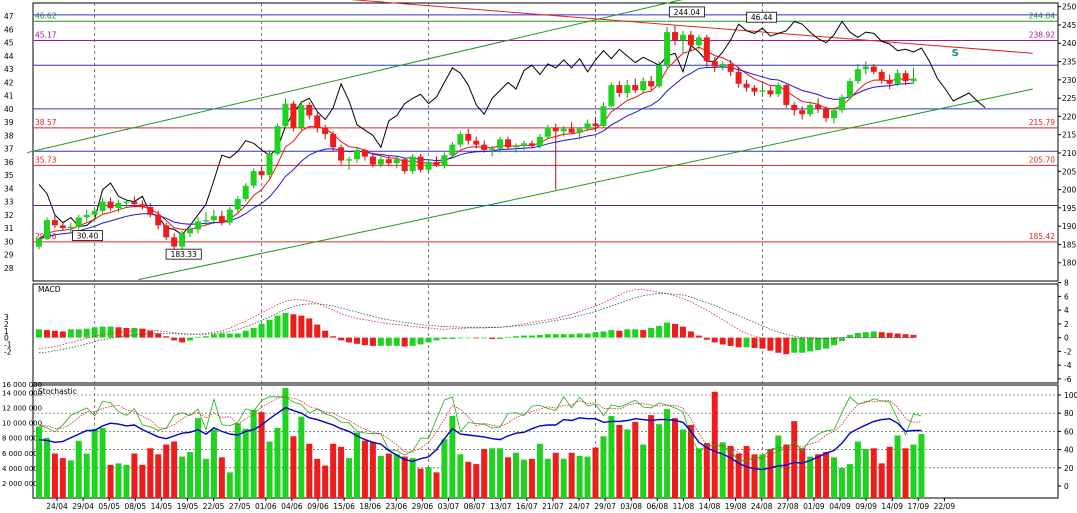  Describe the element at coordinates (480, 429) in the screenshot. I see `stochastic-fast-line` at that location.